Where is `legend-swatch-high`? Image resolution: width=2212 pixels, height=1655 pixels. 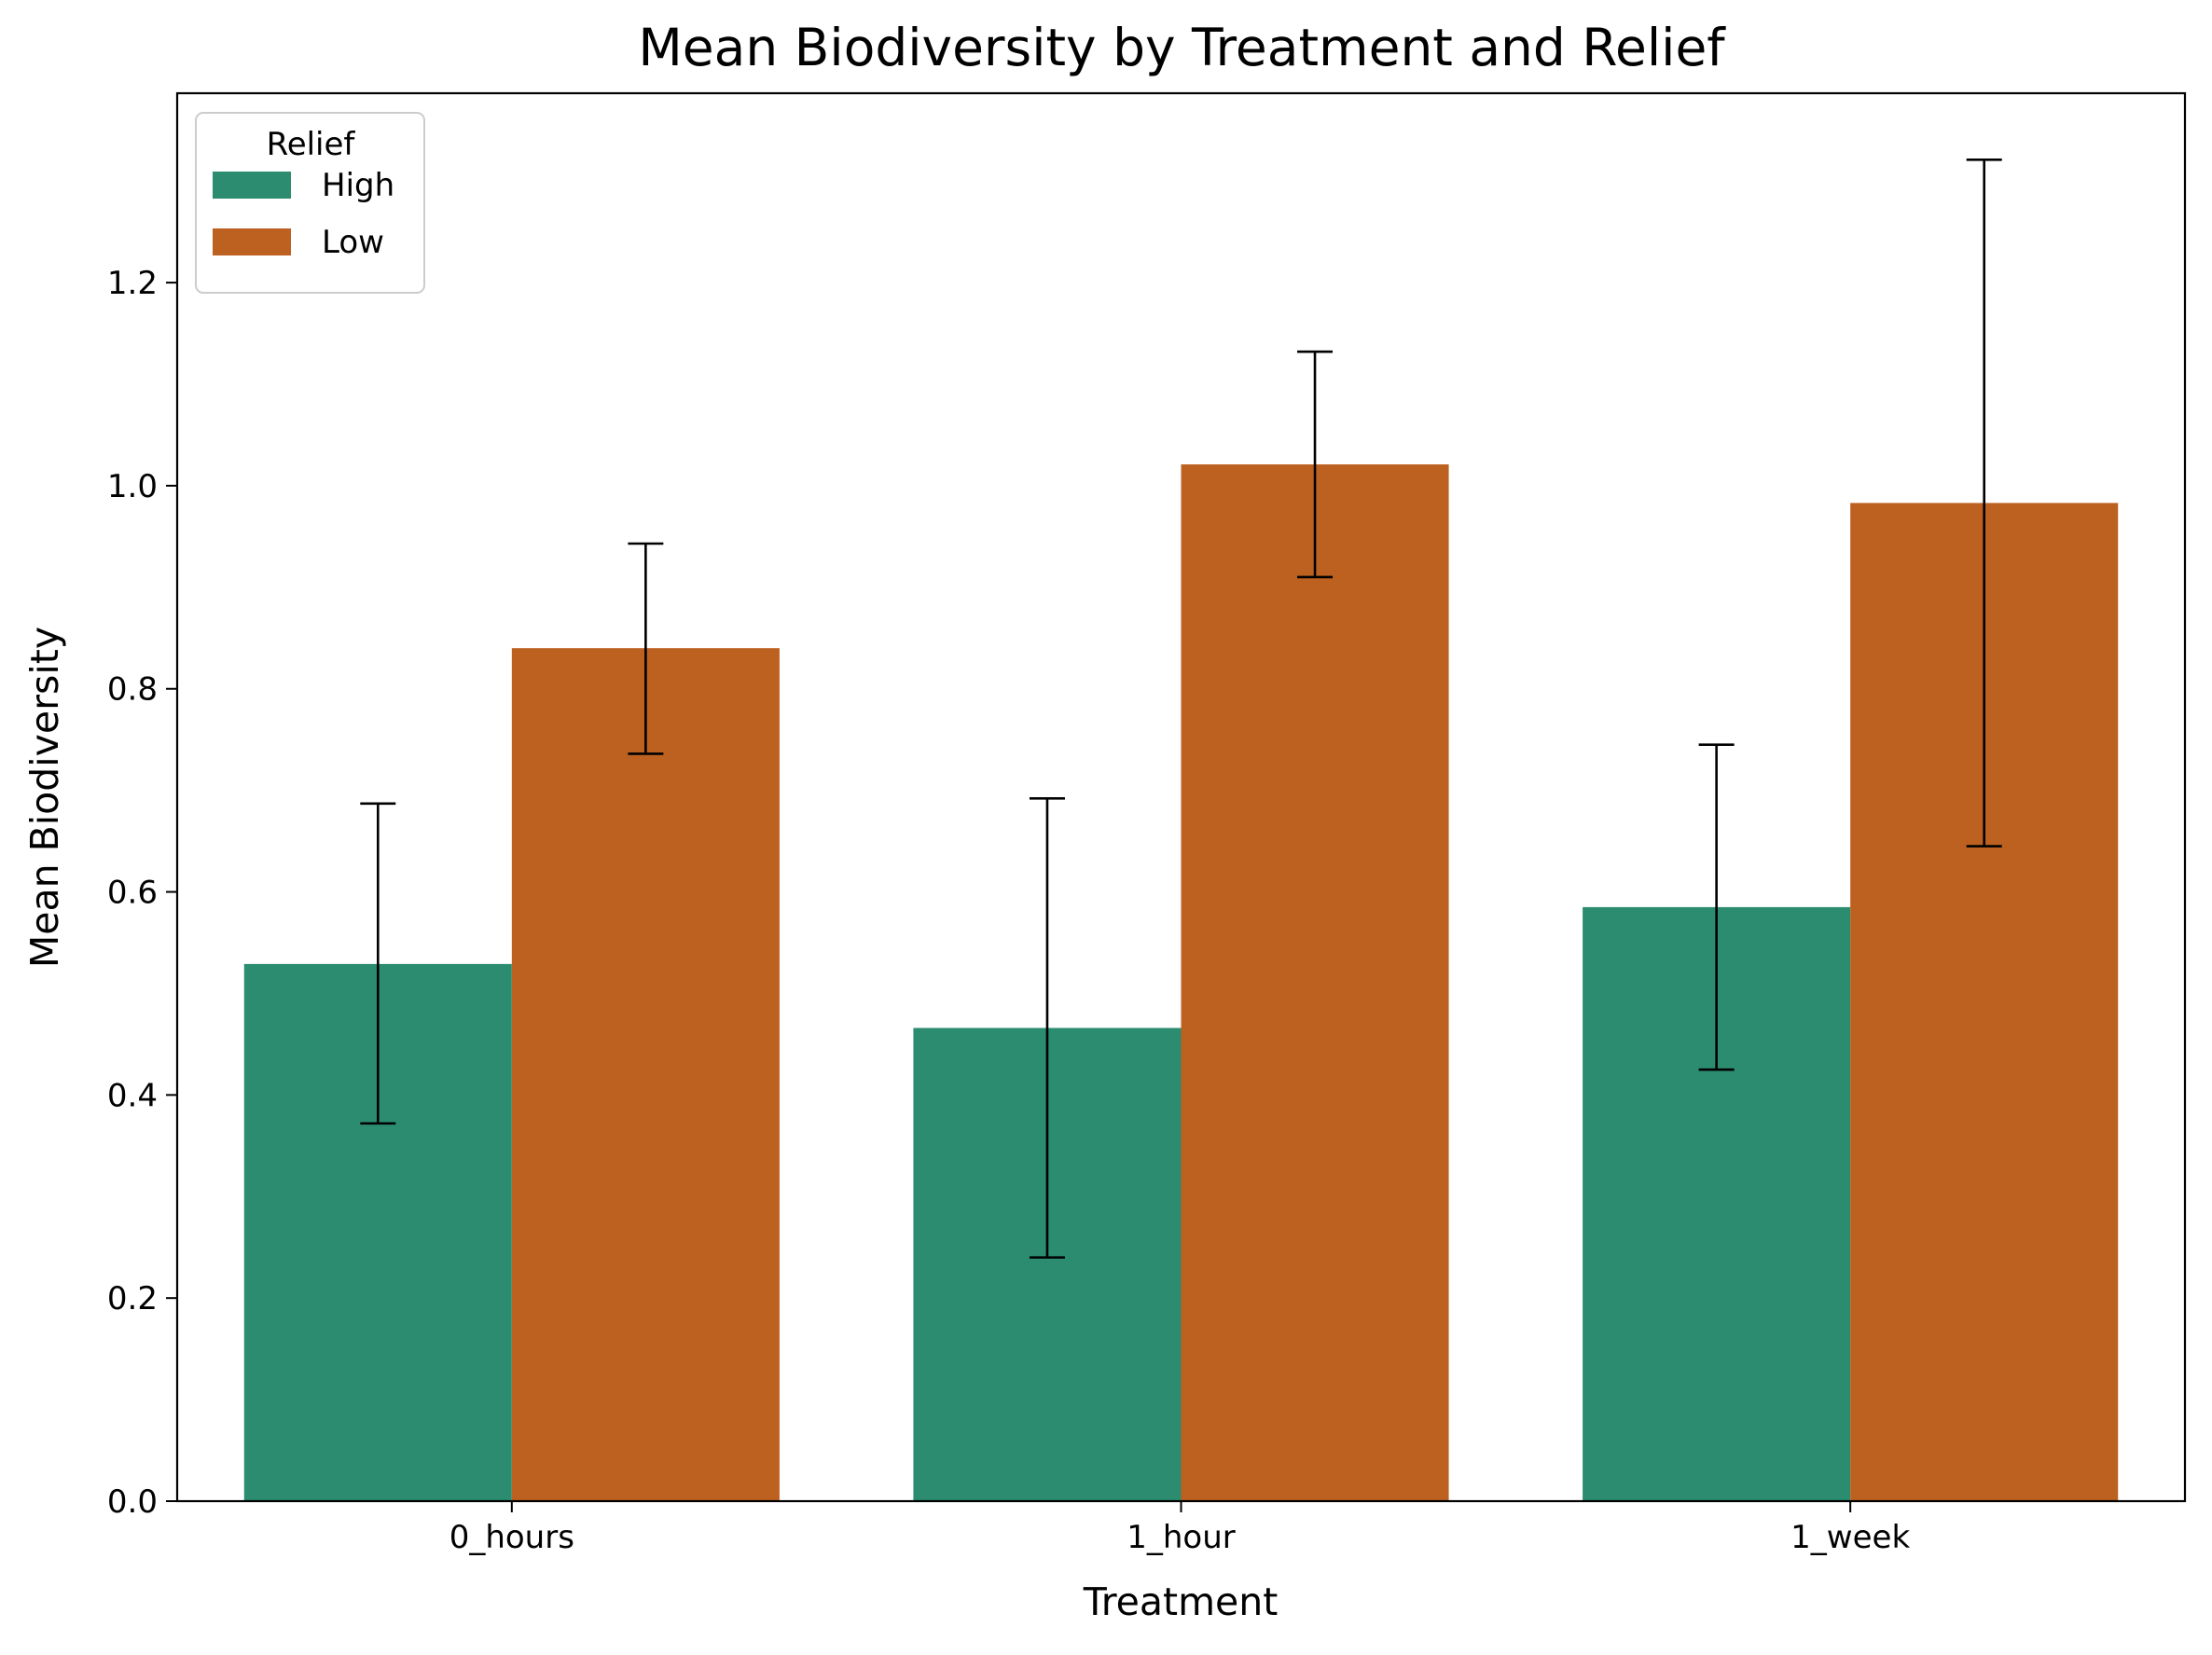
legend-swatch-high is located at coordinates (252, 185).